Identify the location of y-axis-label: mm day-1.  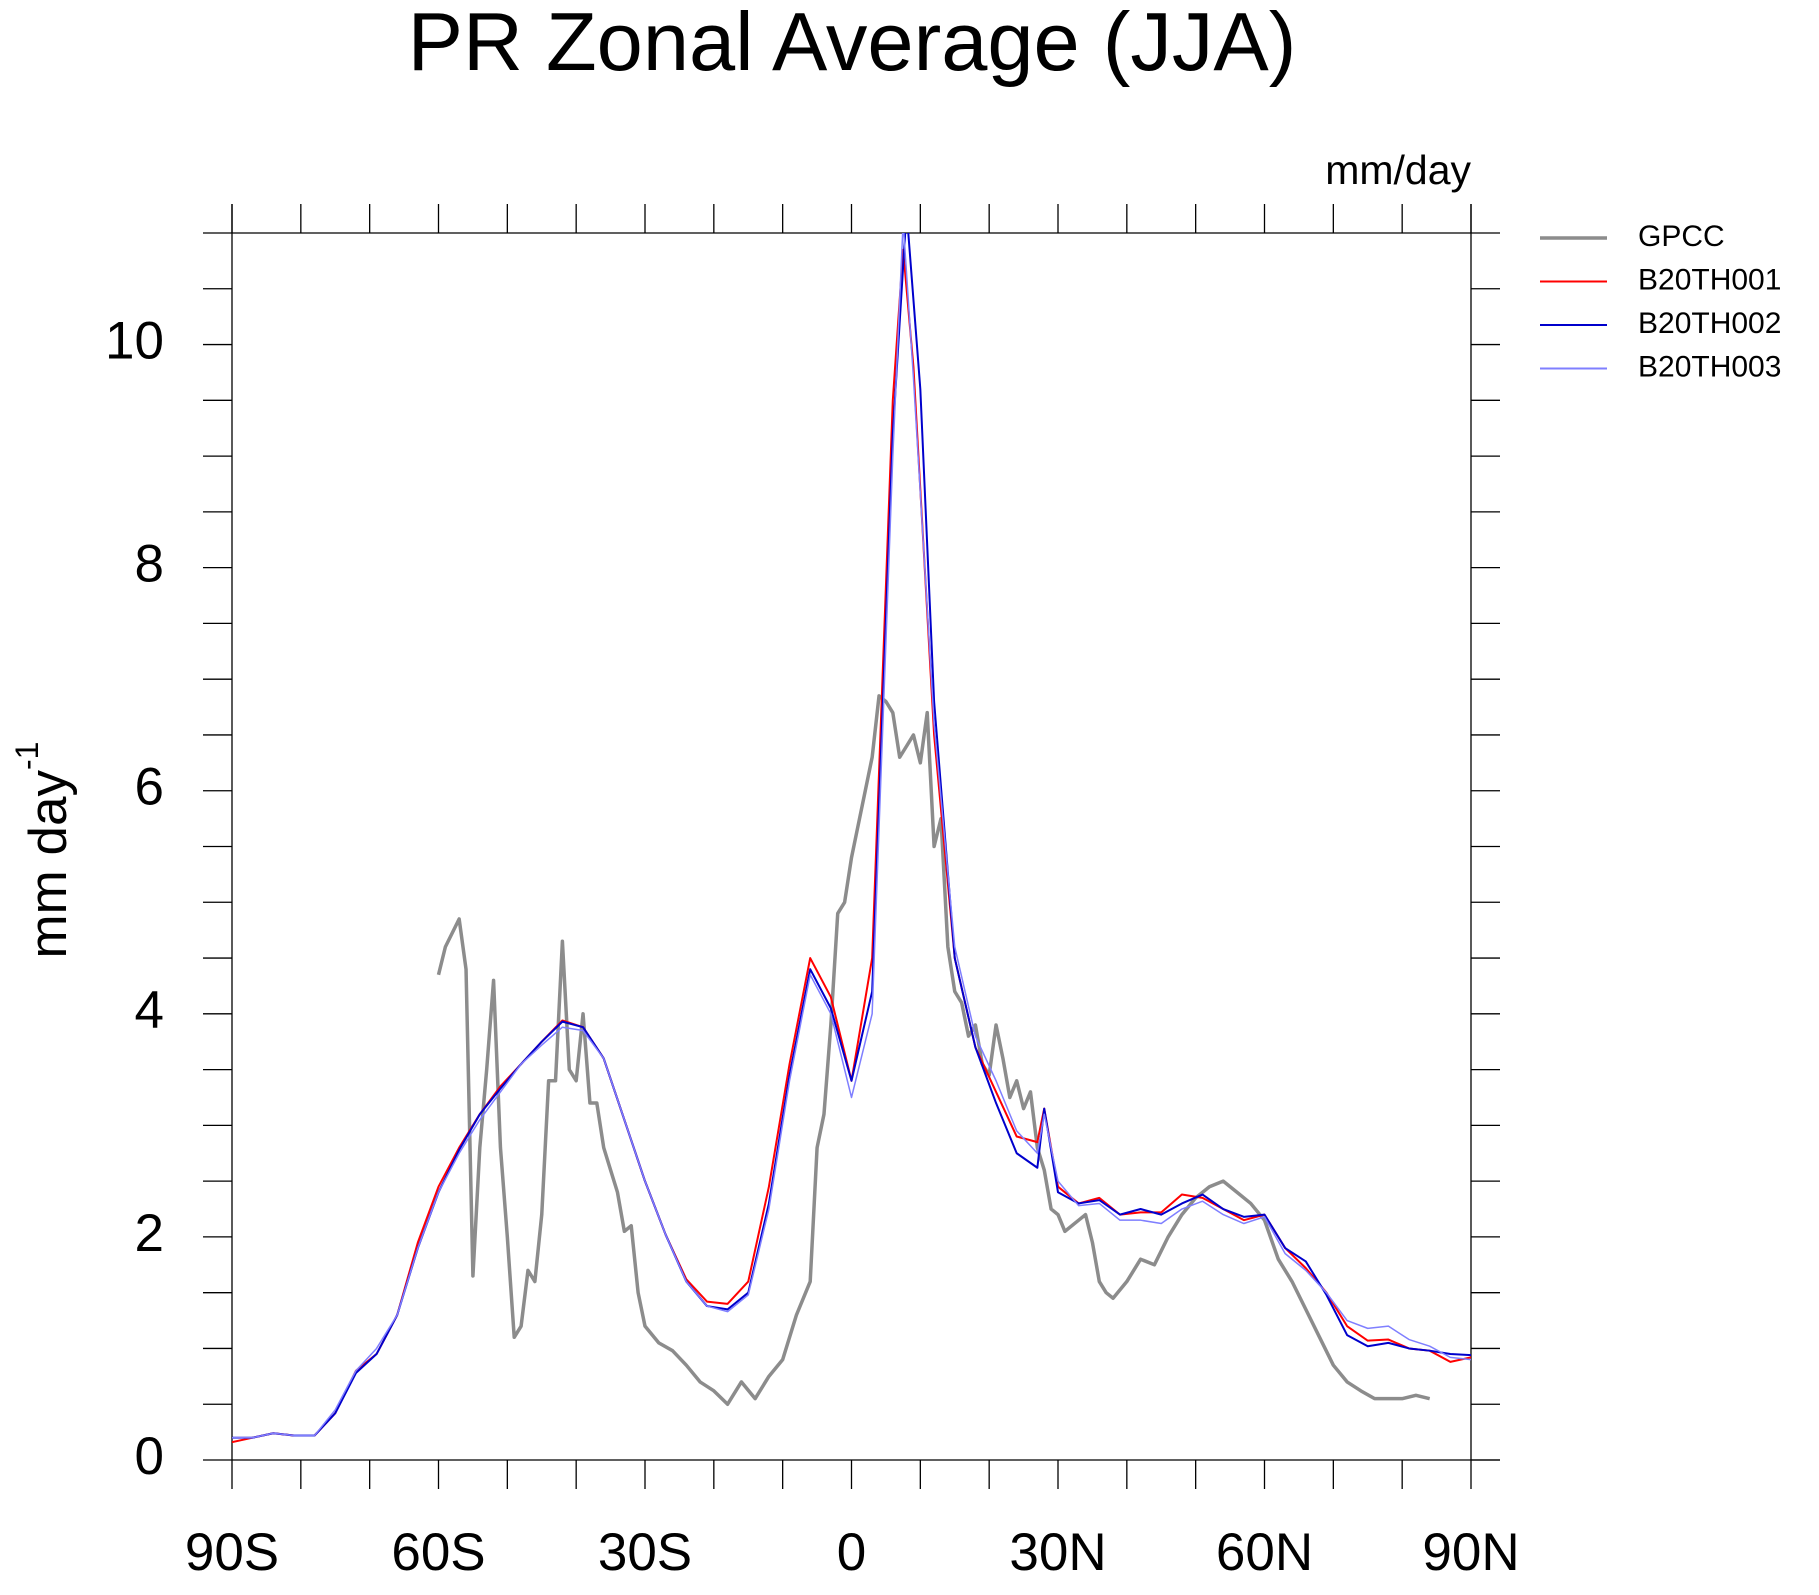
(43, 850).